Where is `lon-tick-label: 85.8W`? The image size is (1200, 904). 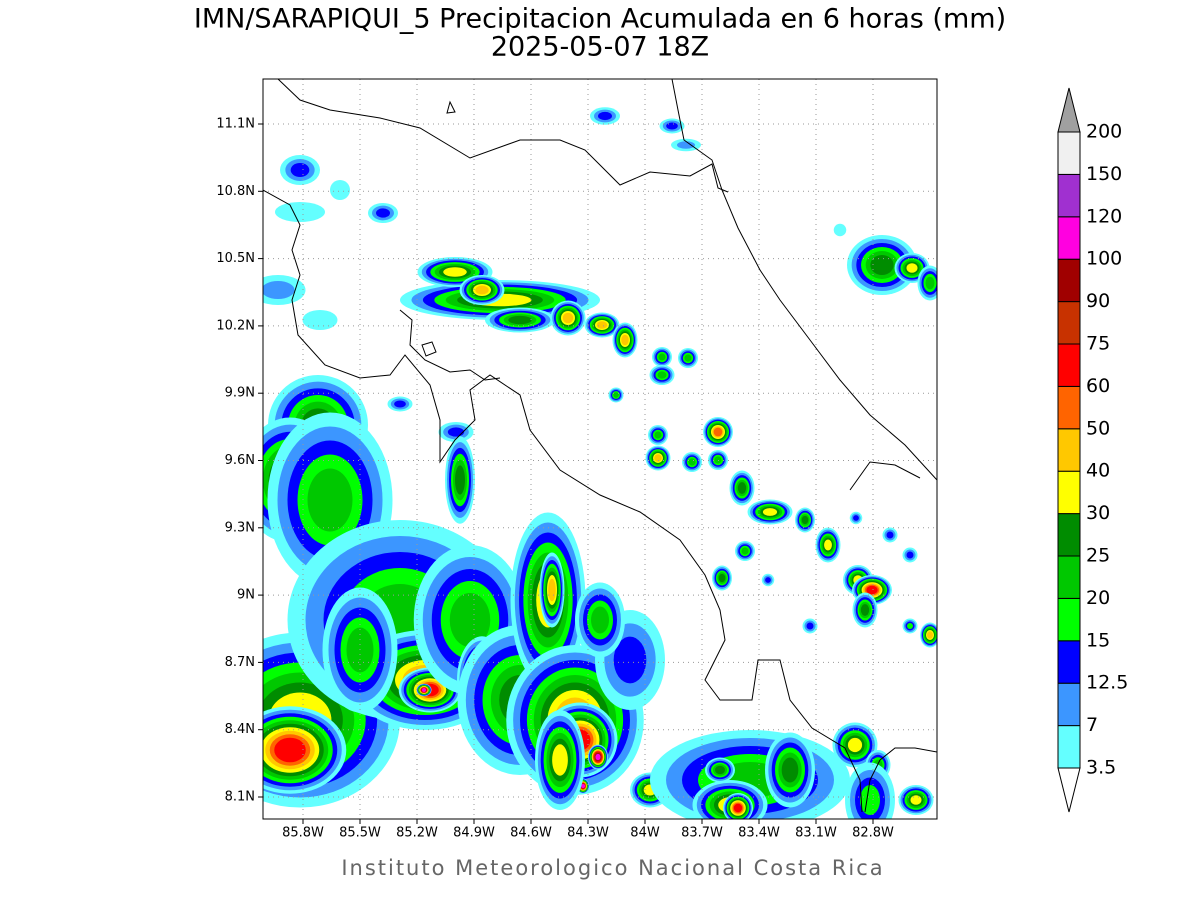
lon-tick-label: 85.8W is located at coordinates (303, 833).